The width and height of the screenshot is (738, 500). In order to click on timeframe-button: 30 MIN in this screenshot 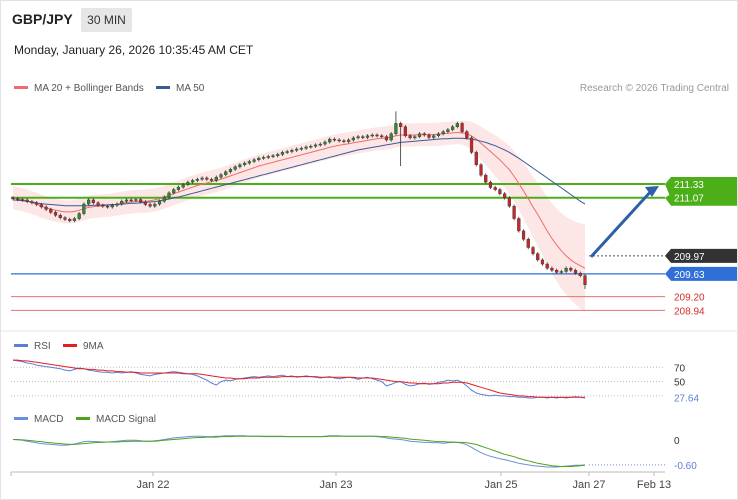, I will do `click(106, 20)`.